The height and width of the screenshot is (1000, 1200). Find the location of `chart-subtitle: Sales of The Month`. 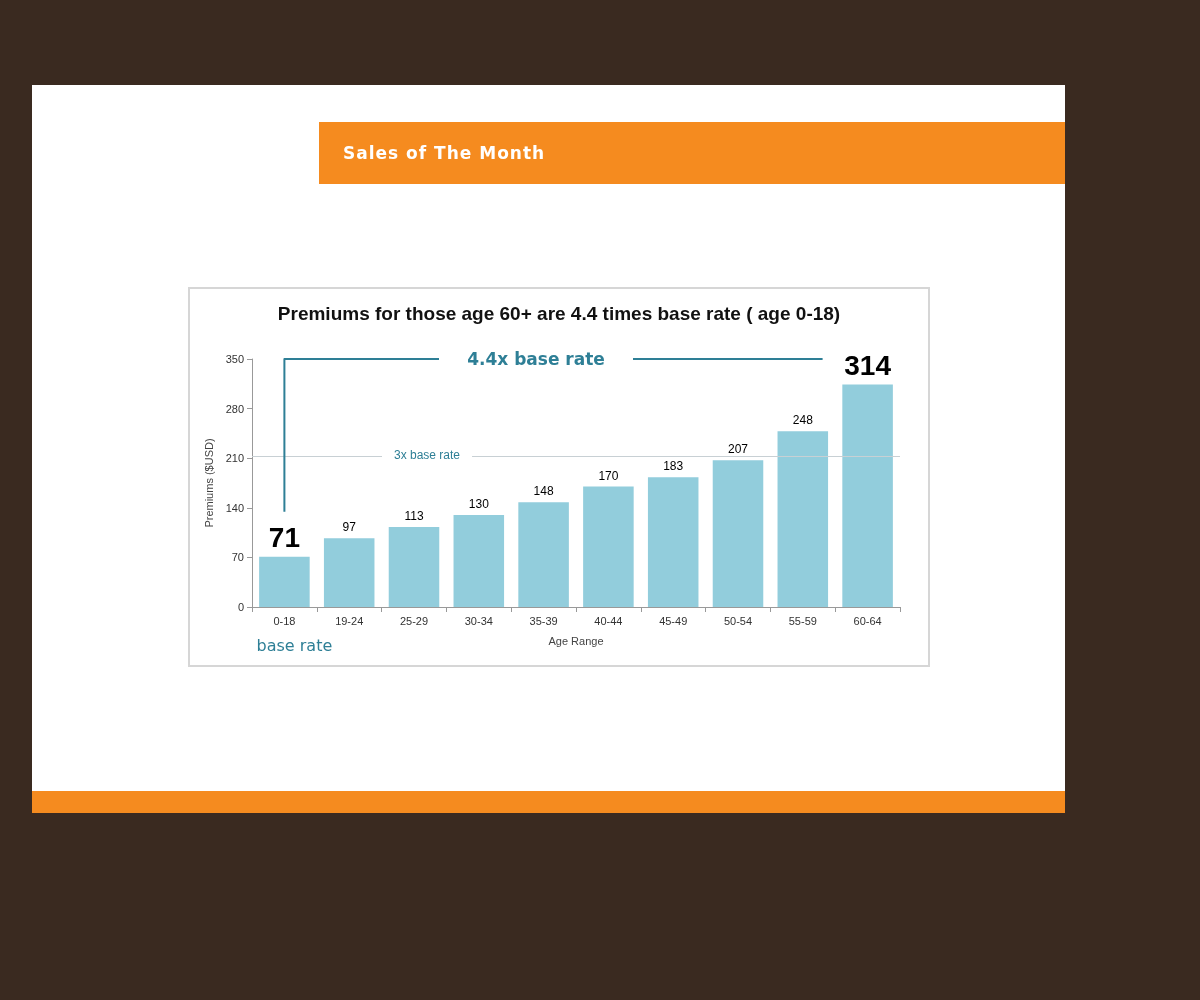

chart-subtitle: Sales of The Month is located at coordinates (692, 153).